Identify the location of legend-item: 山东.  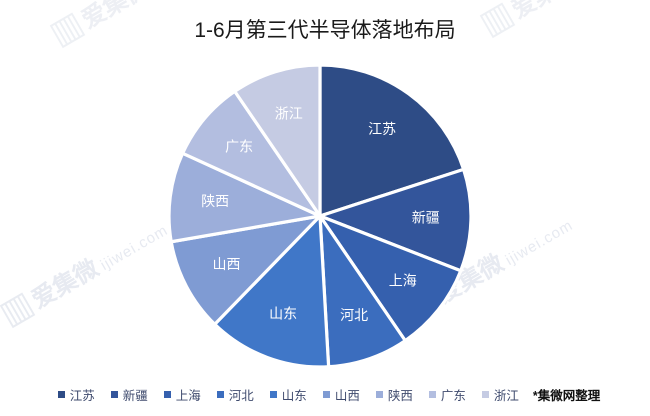
(288, 394).